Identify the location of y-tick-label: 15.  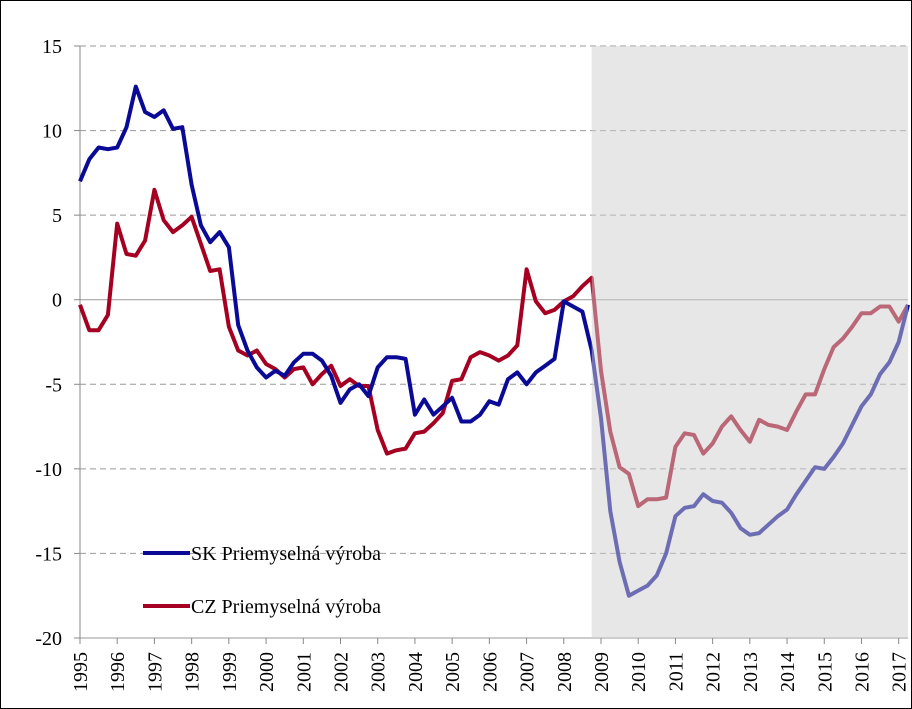
(52, 47).